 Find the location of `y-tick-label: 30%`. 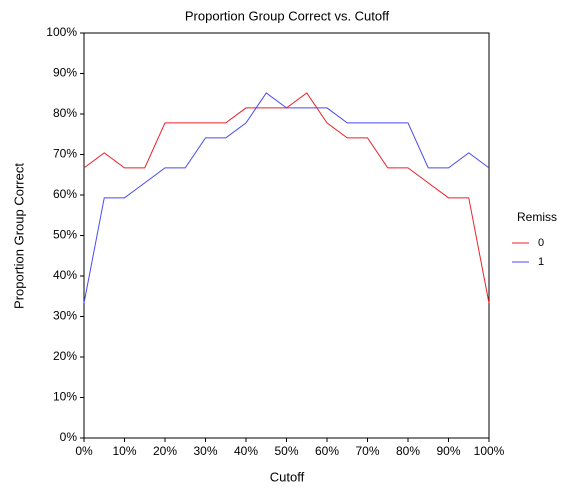

y-tick-label: 30% is located at coordinates (65, 316).